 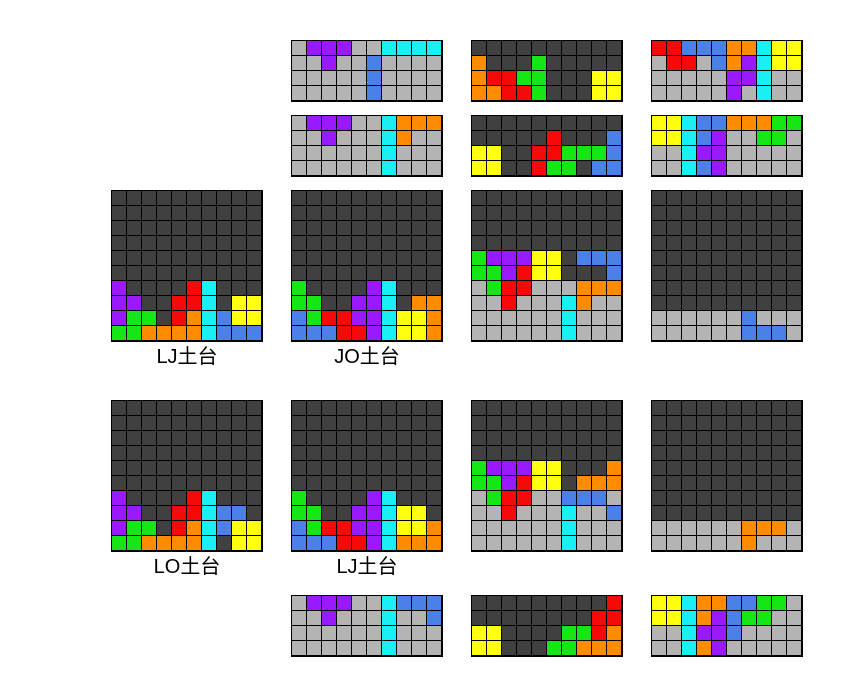 I want to click on board-jo-foundation, so click(x=367, y=266).